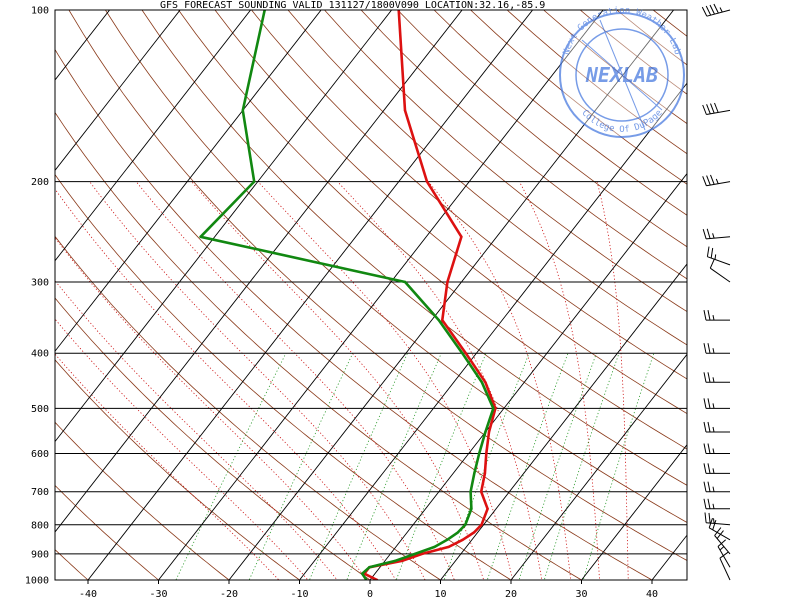 This screenshot has height=600, width=800. I want to click on pressure-tick-label: 800, so click(40, 525).